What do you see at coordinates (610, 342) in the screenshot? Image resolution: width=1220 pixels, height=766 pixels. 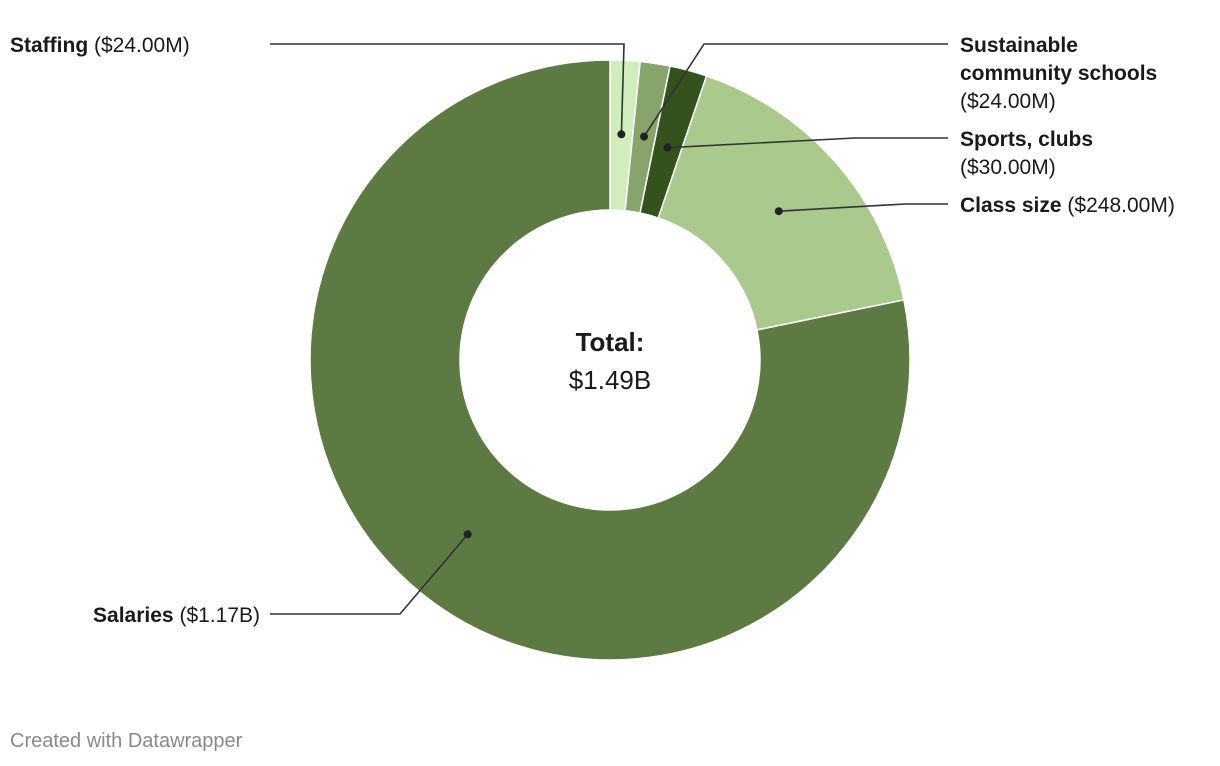 I see `center-total-title: Total:` at bounding box center [610, 342].